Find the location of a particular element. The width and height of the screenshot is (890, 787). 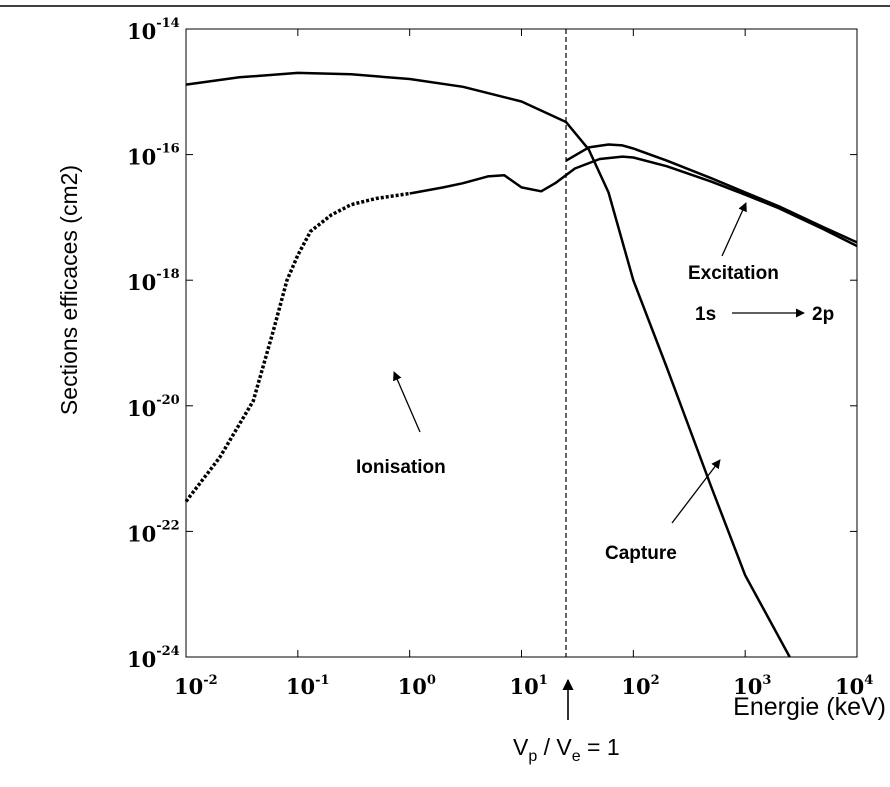

excitation-curve is located at coordinates (711, 193).